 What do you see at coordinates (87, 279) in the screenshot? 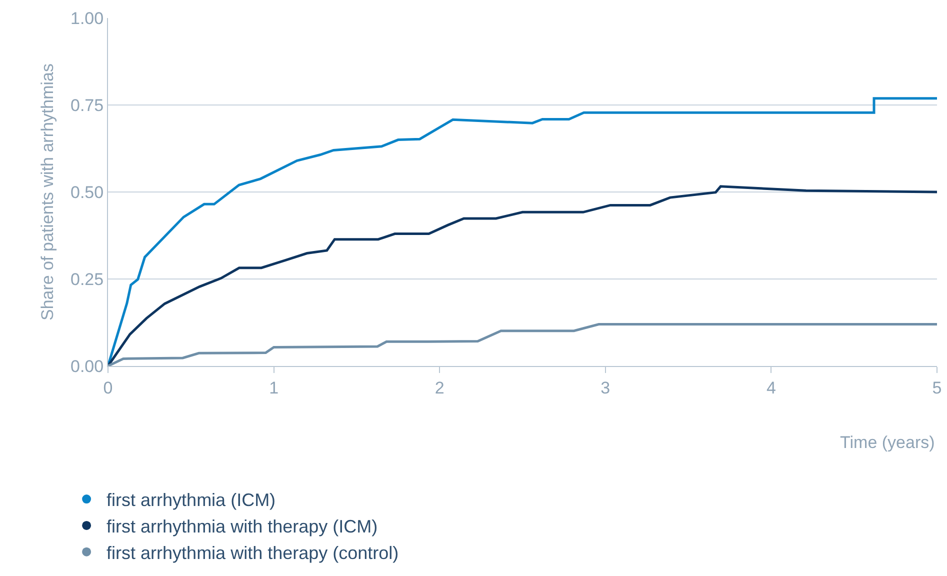
I see `y-tick-label: 0.25` at bounding box center [87, 279].